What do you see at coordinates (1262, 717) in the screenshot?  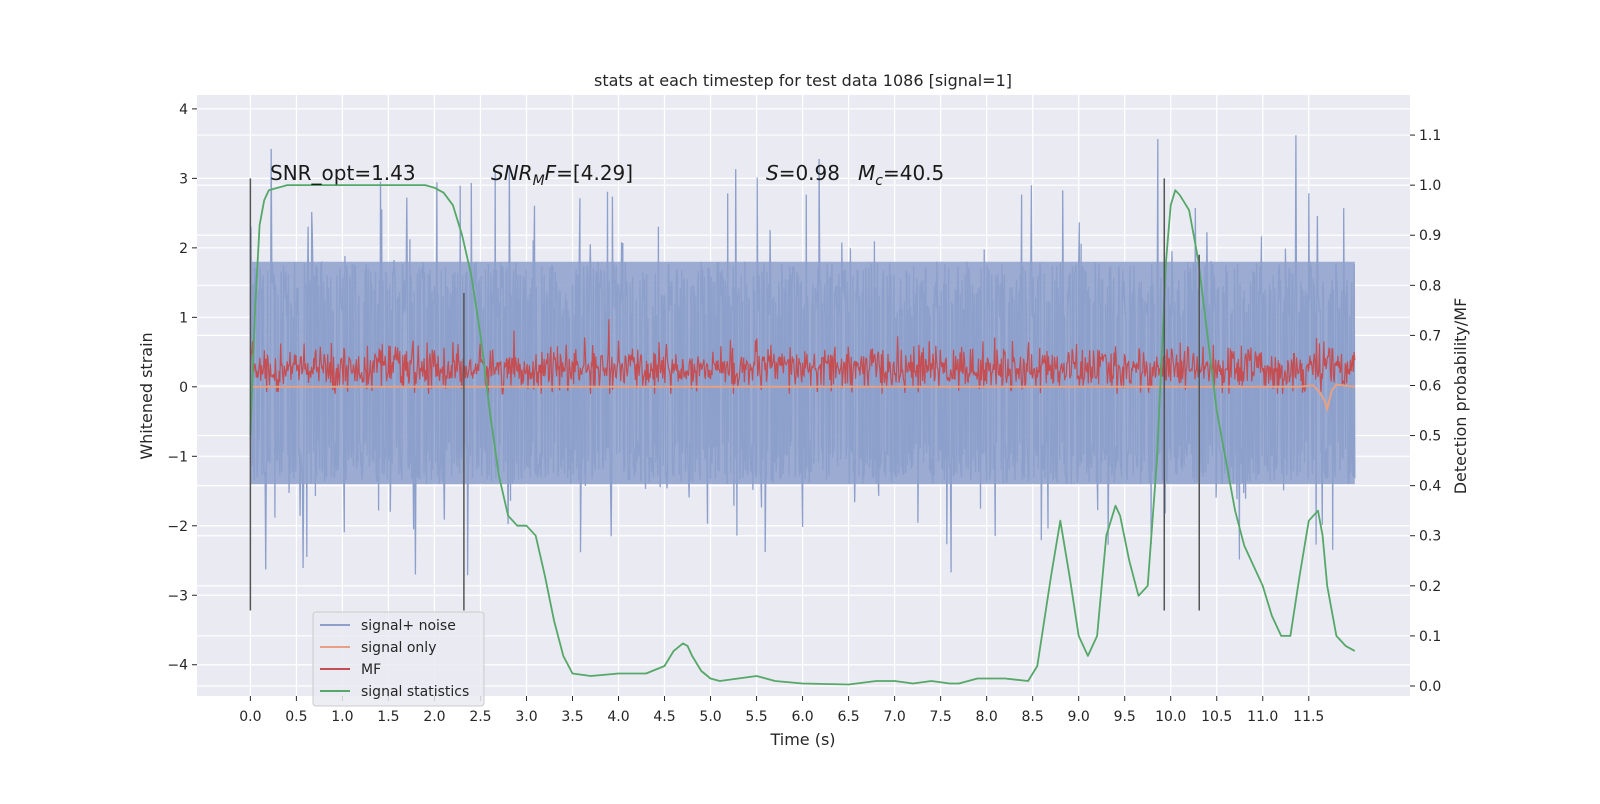 I see `x-tick-label: 11.0` at bounding box center [1262, 717].